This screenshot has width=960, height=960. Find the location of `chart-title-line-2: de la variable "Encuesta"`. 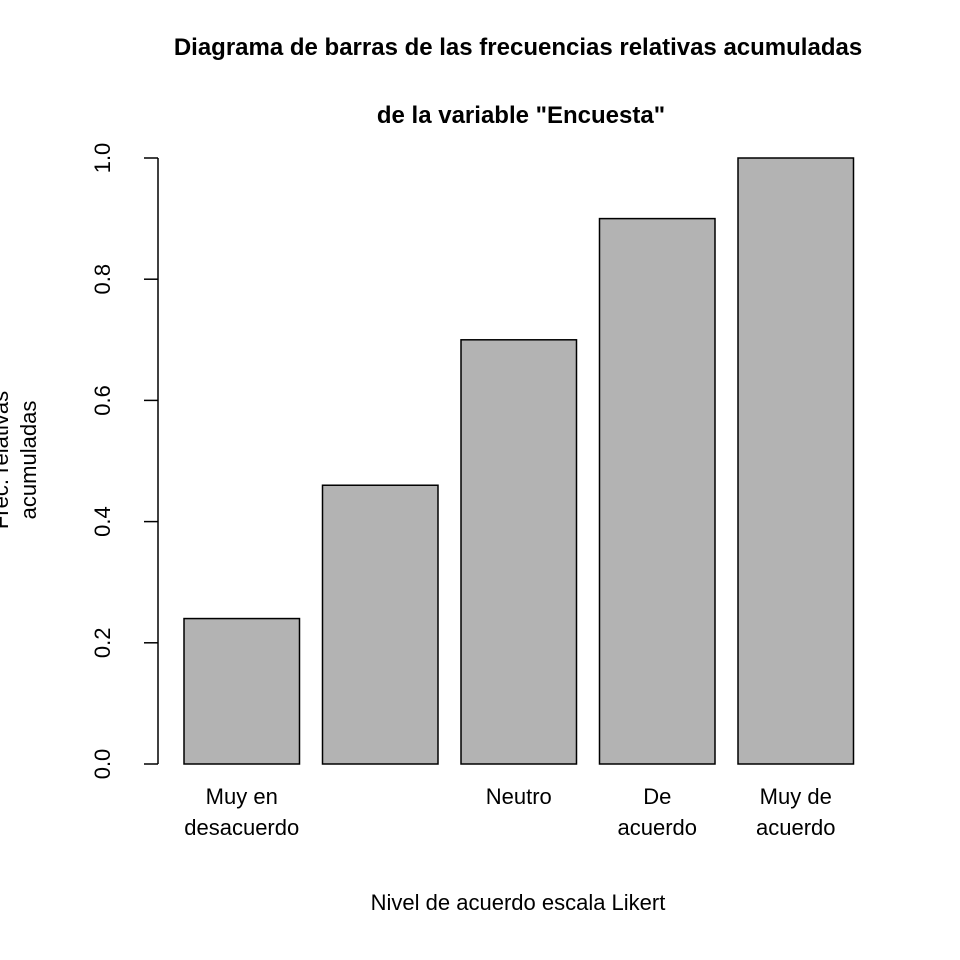

chart-title-line-2: de la variable "Encuesta" is located at coordinates (521, 115).